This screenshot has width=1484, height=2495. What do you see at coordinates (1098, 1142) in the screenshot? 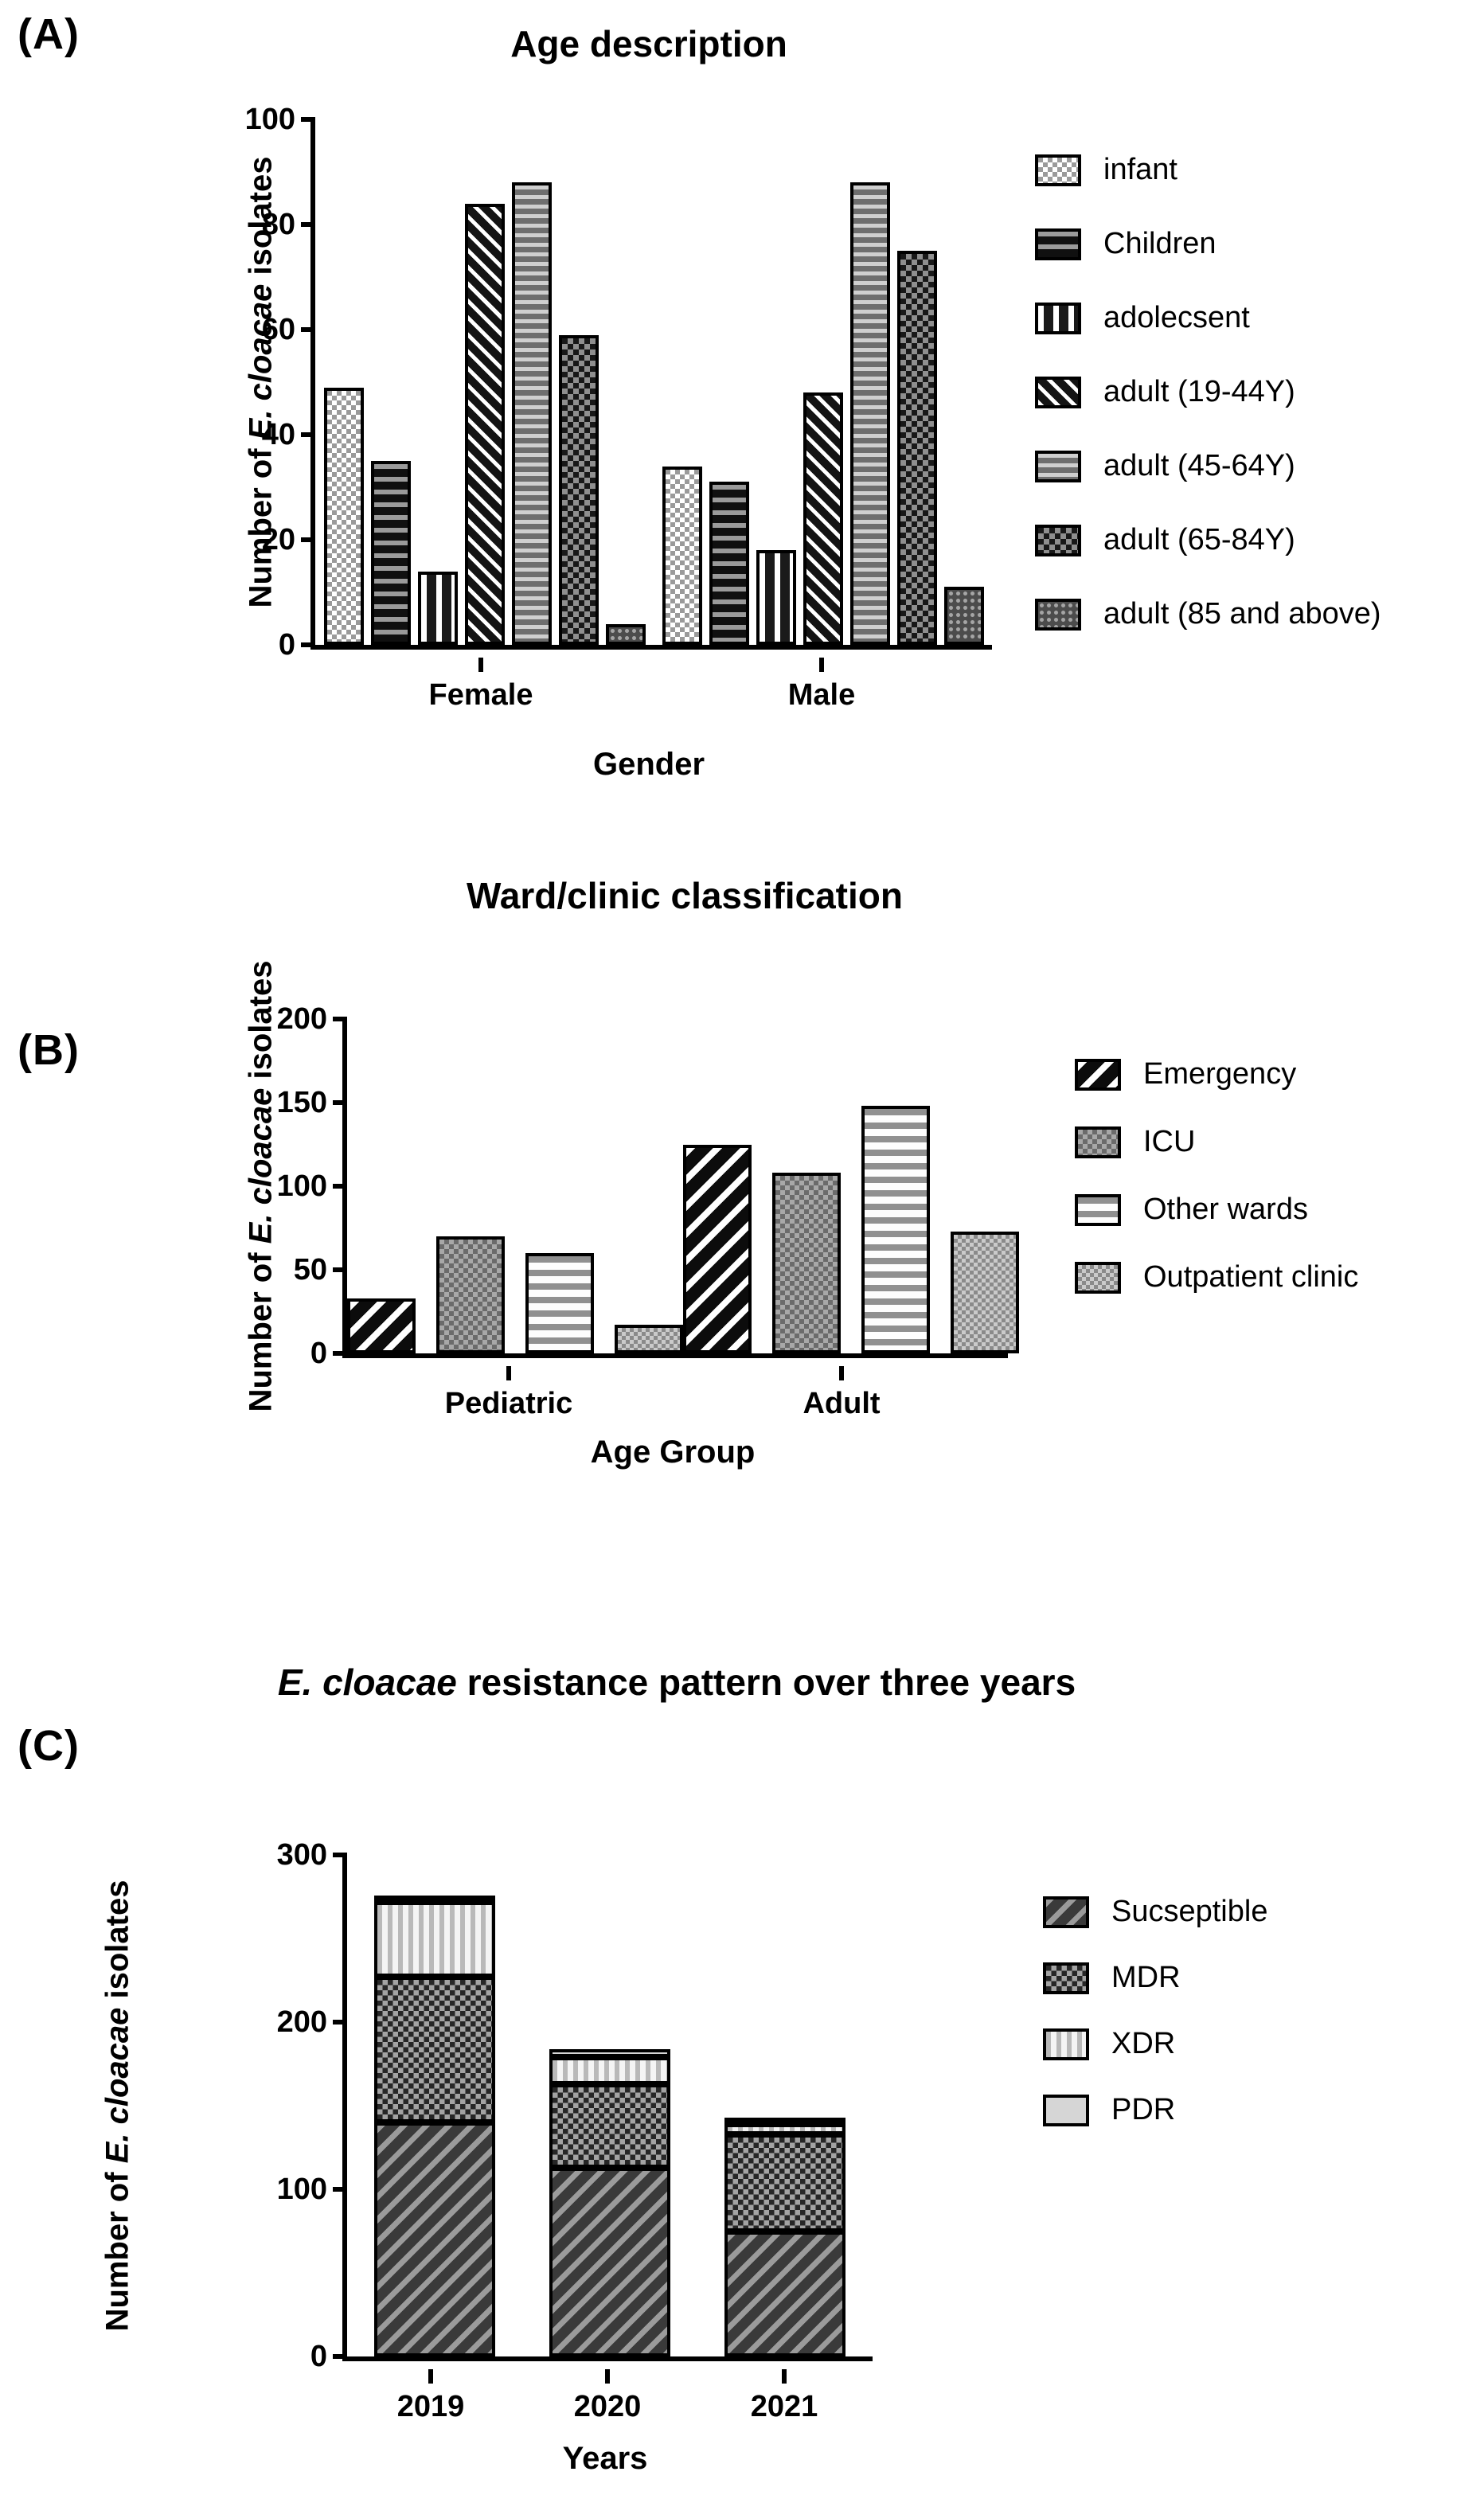
I see `gray-checker-swatch-icon` at bounding box center [1098, 1142].